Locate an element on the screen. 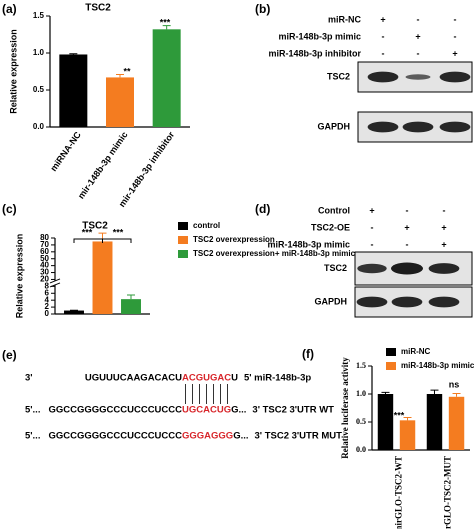  seq-end: 3' TSC2 3'UTR MUT is located at coordinates (299, 436).